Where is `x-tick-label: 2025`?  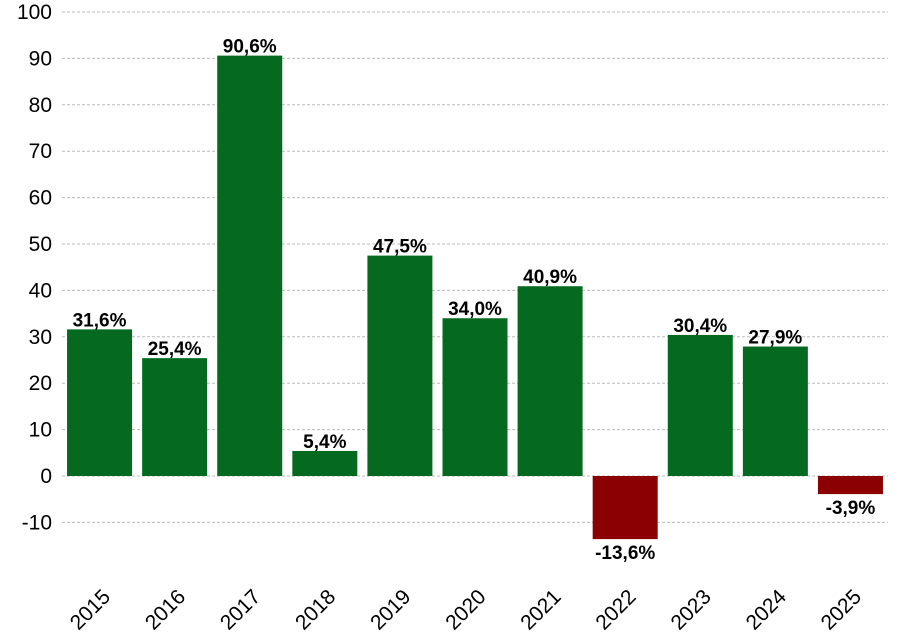 x-tick-label: 2025 is located at coordinates (841, 609).